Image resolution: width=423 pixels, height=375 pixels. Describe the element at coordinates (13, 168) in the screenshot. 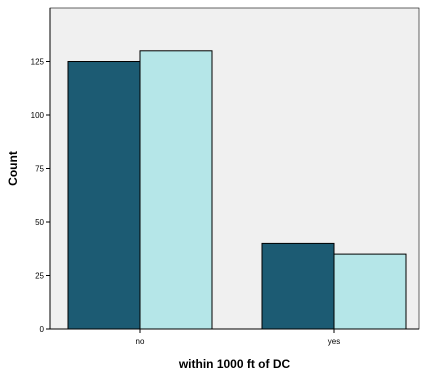

I see `y-axis-title: Count` at that location.